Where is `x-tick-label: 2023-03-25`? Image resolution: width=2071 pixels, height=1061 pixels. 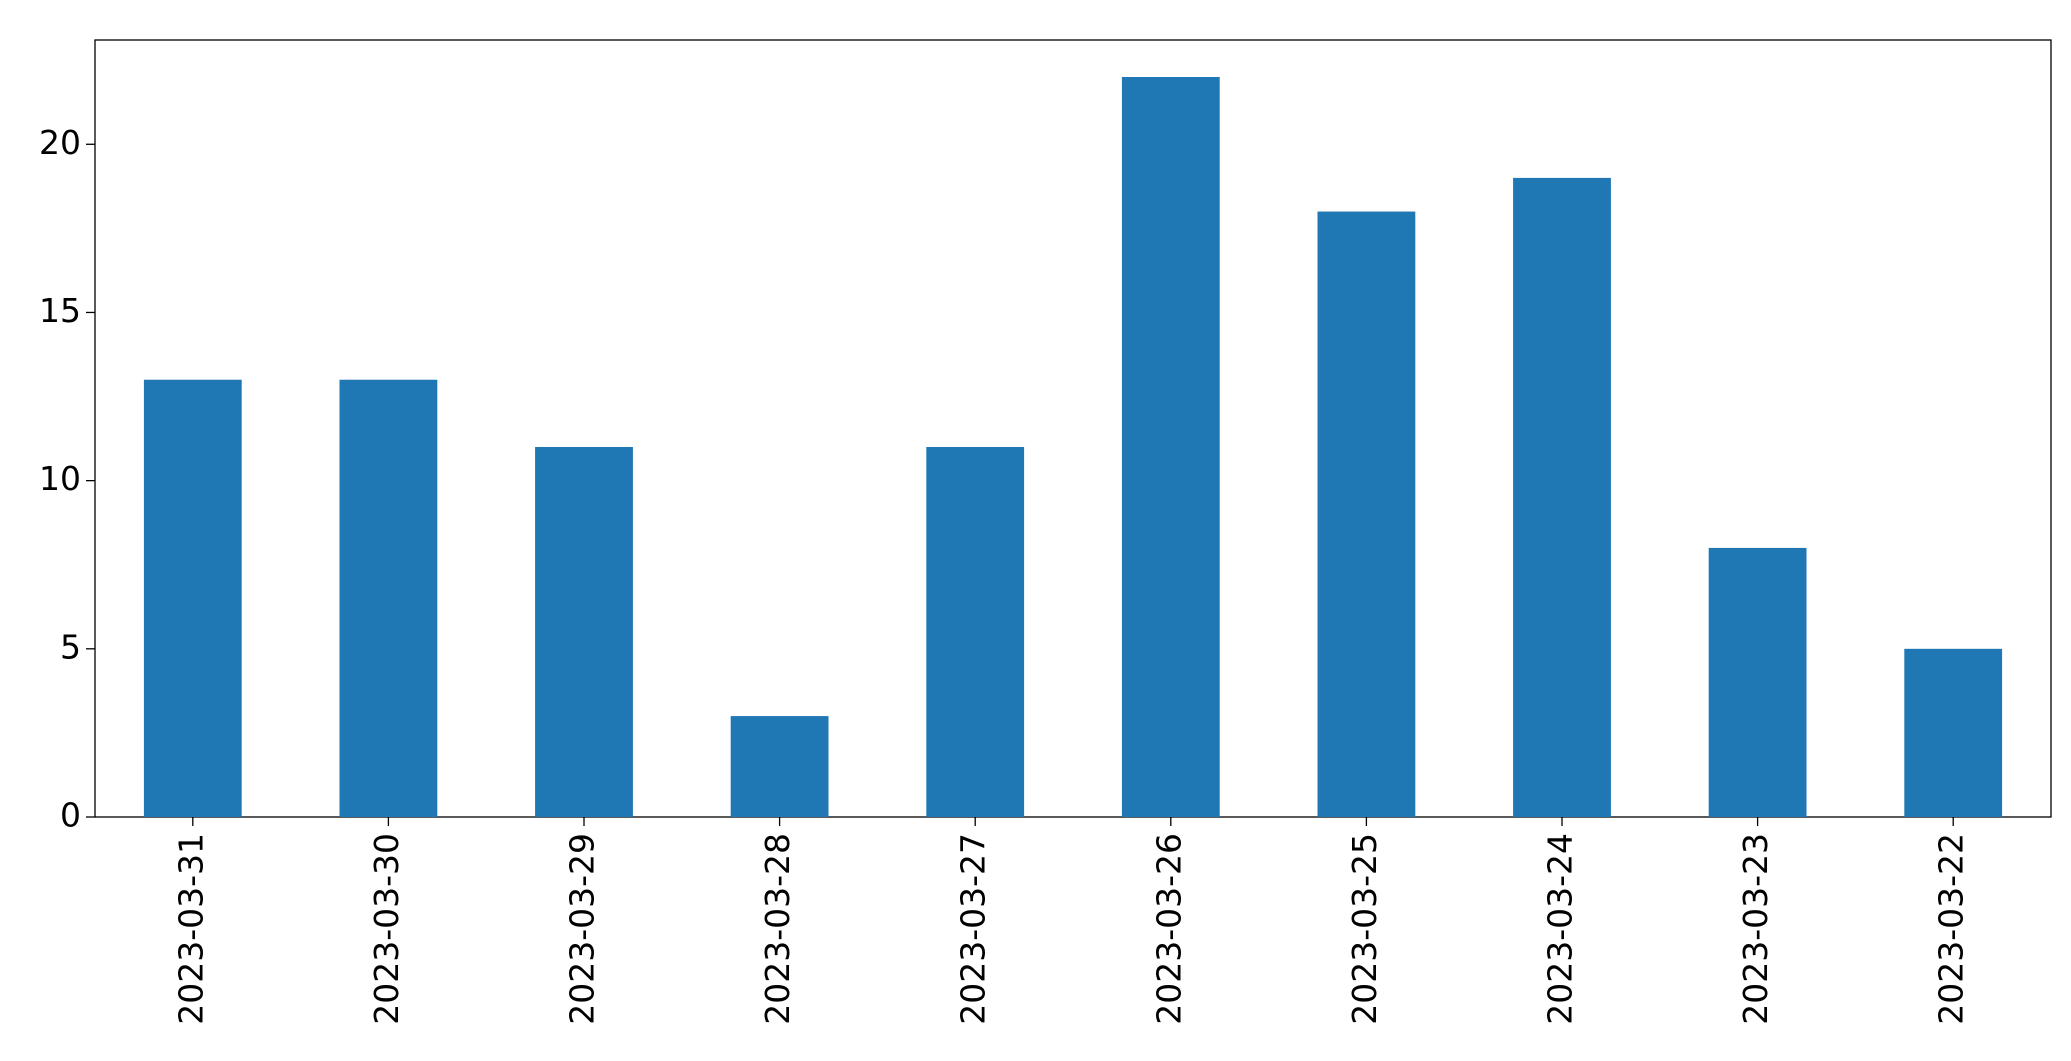
x-tick-label: 2023-03-25 is located at coordinates (1364, 929).